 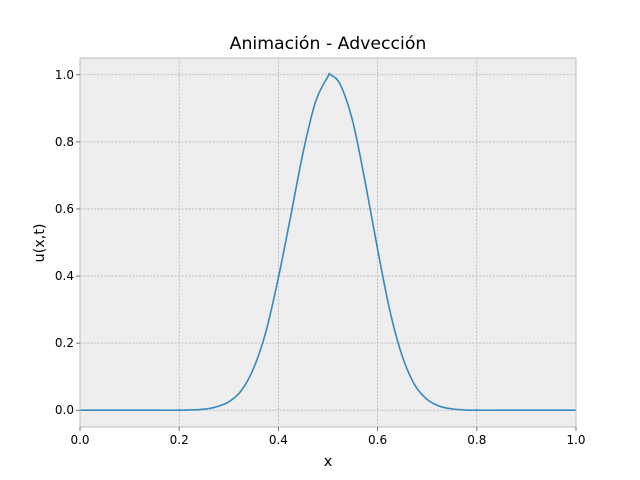 What do you see at coordinates (79, 440) in the screenshot?
I see `x-tick-label: 0.0` at bounding box center [79, 440].